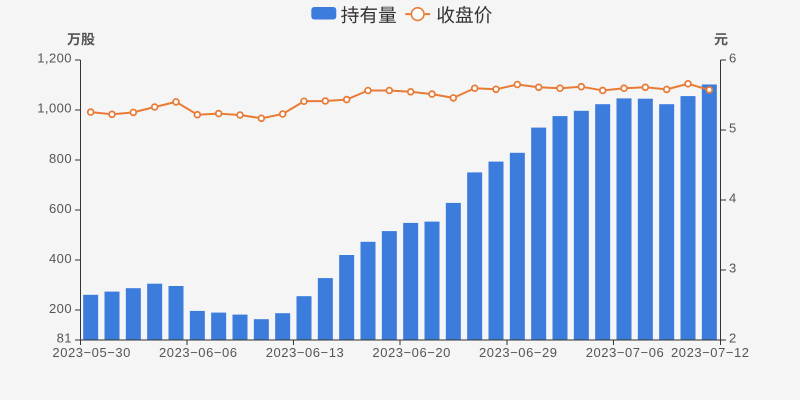  Describe the element at coordinates (91, 352) in the screenshot. I see `svg-text: 2023−05−30` at that location.